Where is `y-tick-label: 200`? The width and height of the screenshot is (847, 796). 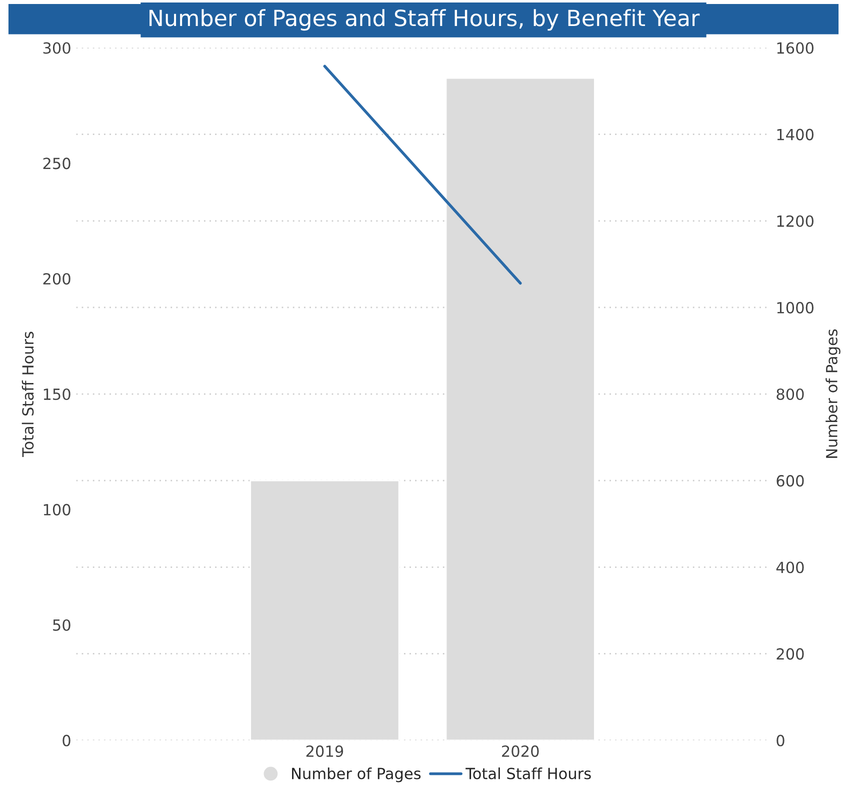
y-tick-label: 200 is located at coordinates (56, 279).